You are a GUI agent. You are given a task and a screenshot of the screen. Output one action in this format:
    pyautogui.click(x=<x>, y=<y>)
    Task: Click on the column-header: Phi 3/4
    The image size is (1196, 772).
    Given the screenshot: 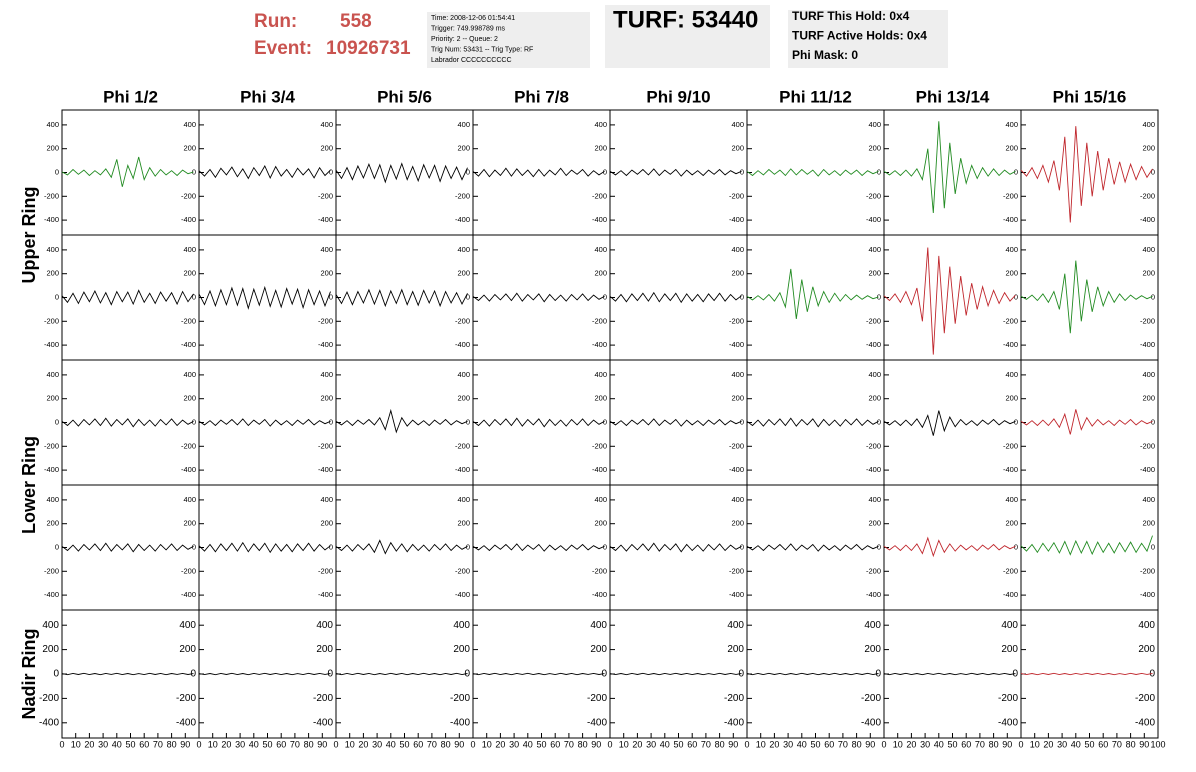 What is the action you would take?
    pyautogui.click(x=267, y=96)
    